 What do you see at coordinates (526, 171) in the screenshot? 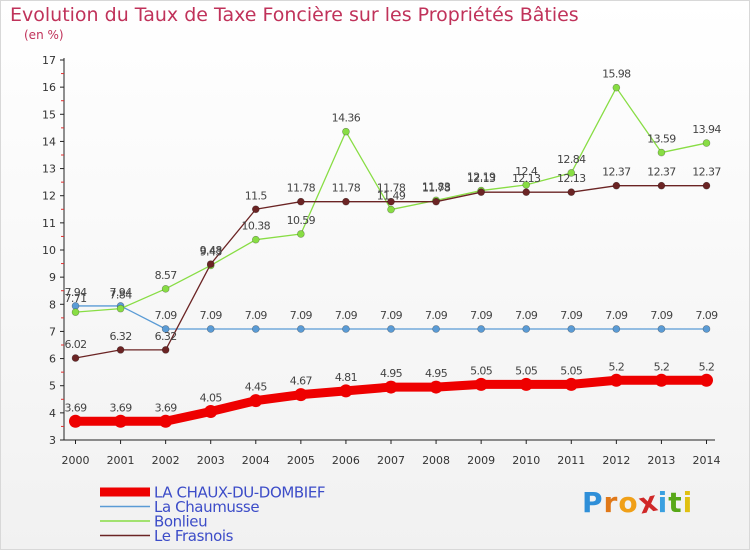
I see `data-label: 12.4` at bounding box center [526, 171].